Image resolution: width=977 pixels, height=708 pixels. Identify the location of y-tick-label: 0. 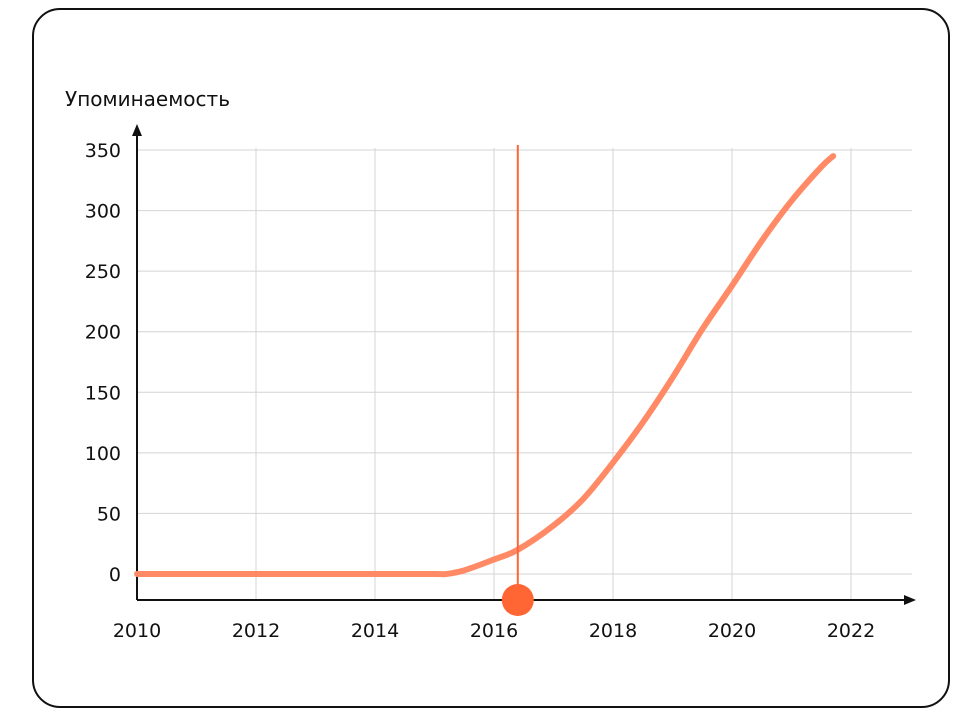
(115, 575).